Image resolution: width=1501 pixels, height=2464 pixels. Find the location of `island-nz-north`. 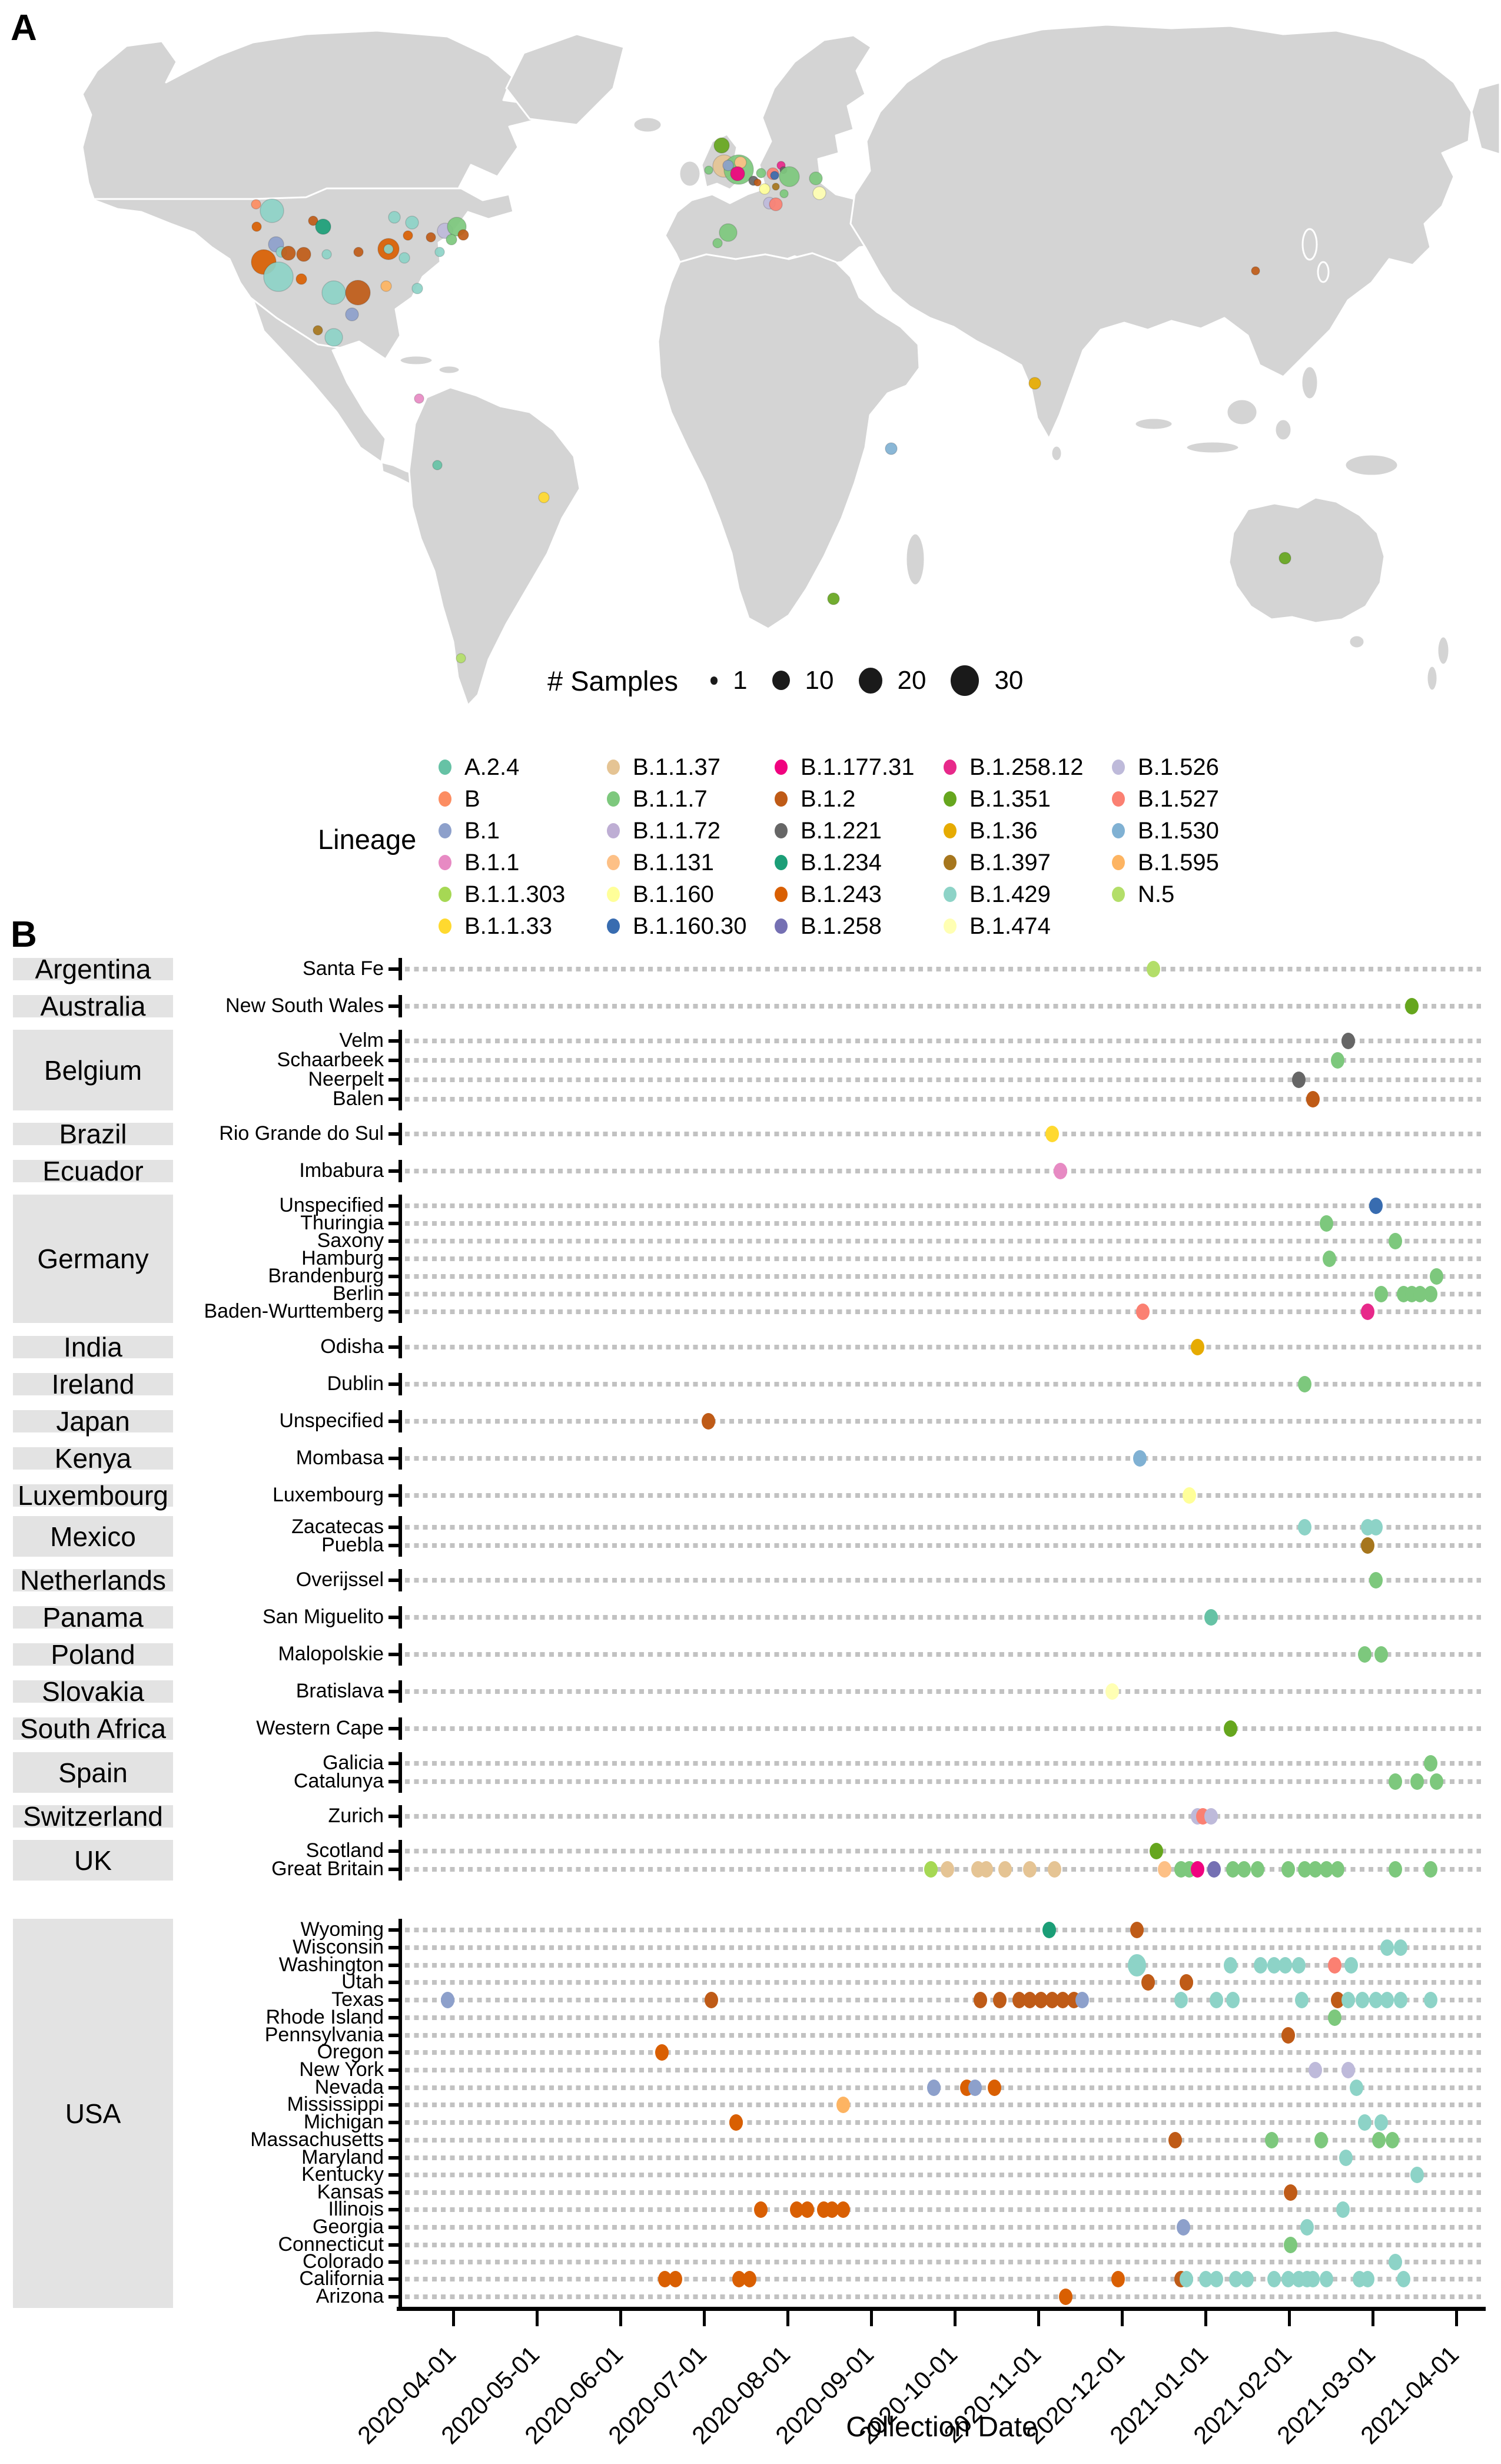

island-nz-north is located at coordinates (1443, 650).